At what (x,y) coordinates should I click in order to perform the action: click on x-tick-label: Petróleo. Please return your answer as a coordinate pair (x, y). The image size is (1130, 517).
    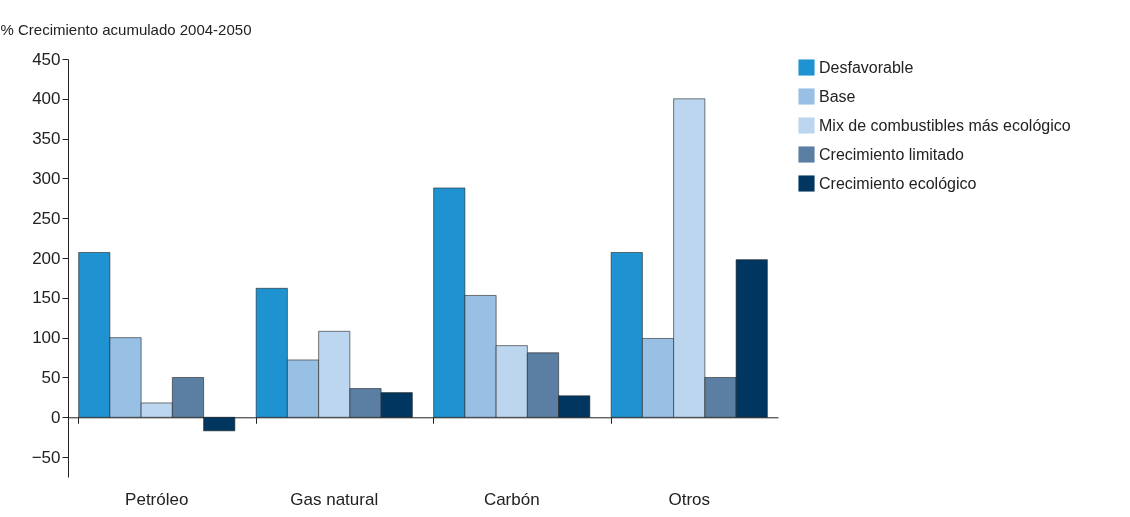
    Looking at the image, I should click on (157, 499).